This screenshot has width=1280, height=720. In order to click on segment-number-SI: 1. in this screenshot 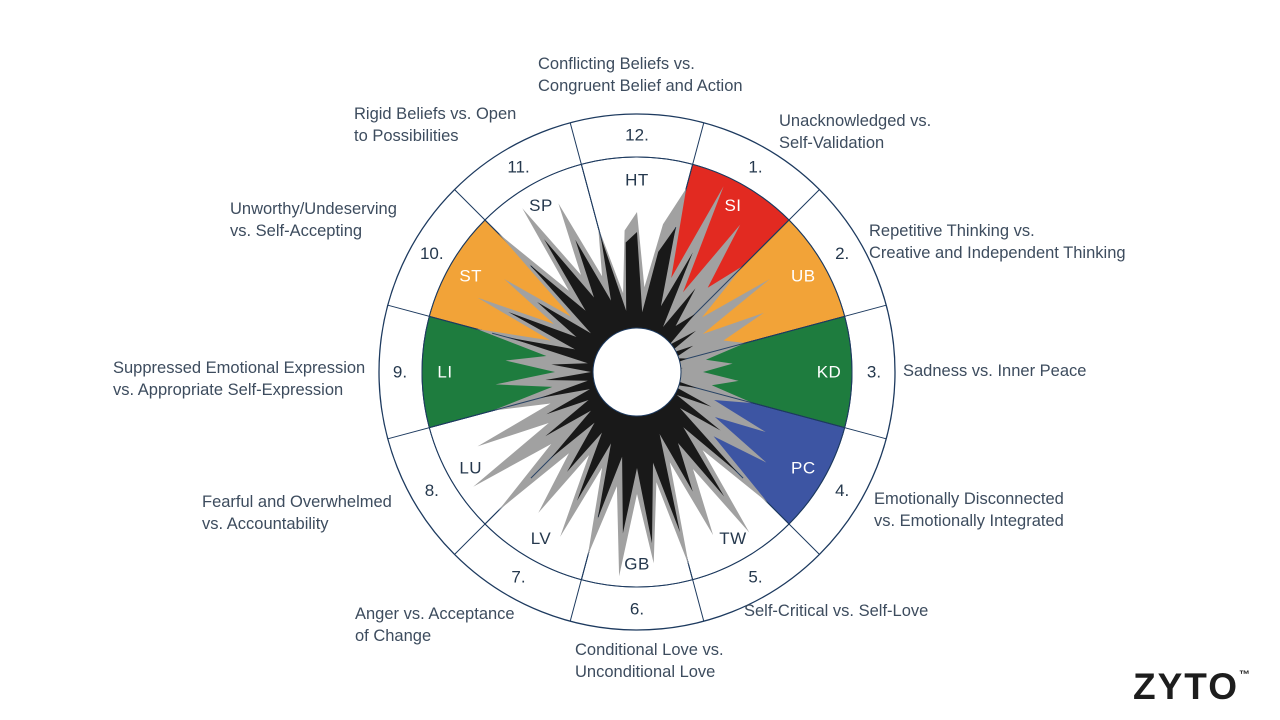, I will do `click(755, 166)`.